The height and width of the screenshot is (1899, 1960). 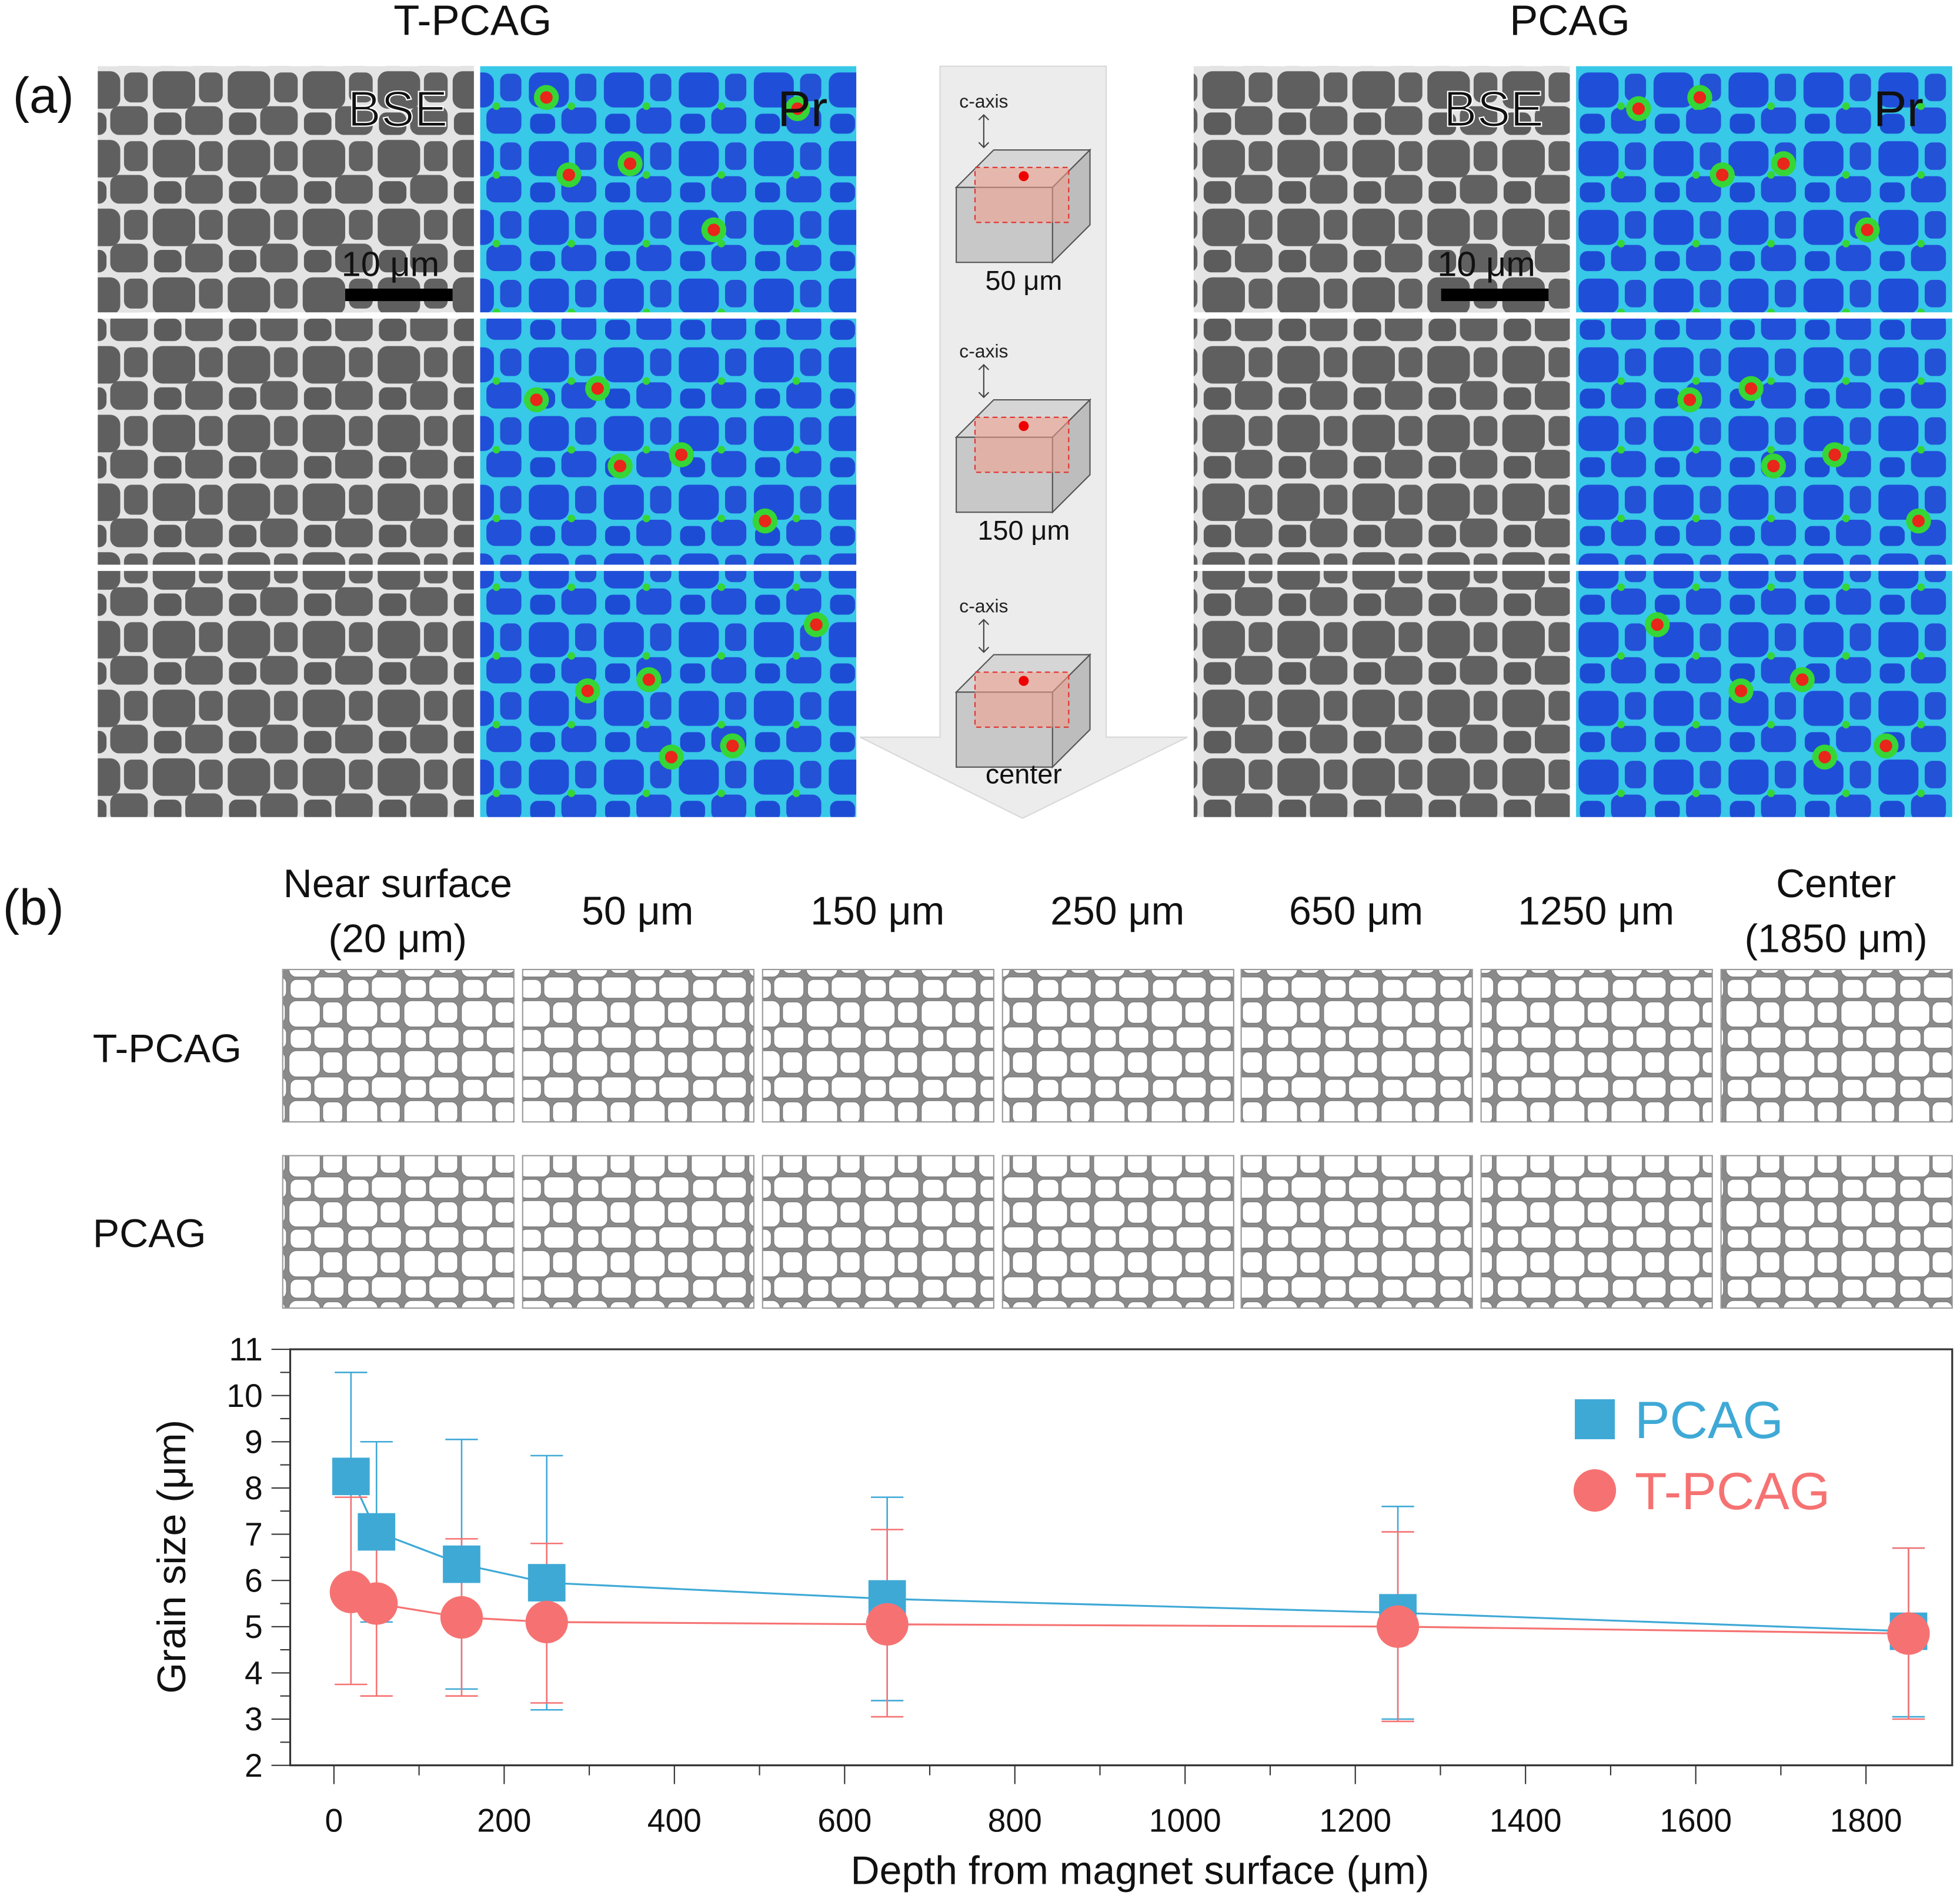 What do you see at coordinates (1140, 1871) in the screenshot?
I see `x-axis-label: Depth from magnet surface (μm)` at bounding box center [1140, 1871].